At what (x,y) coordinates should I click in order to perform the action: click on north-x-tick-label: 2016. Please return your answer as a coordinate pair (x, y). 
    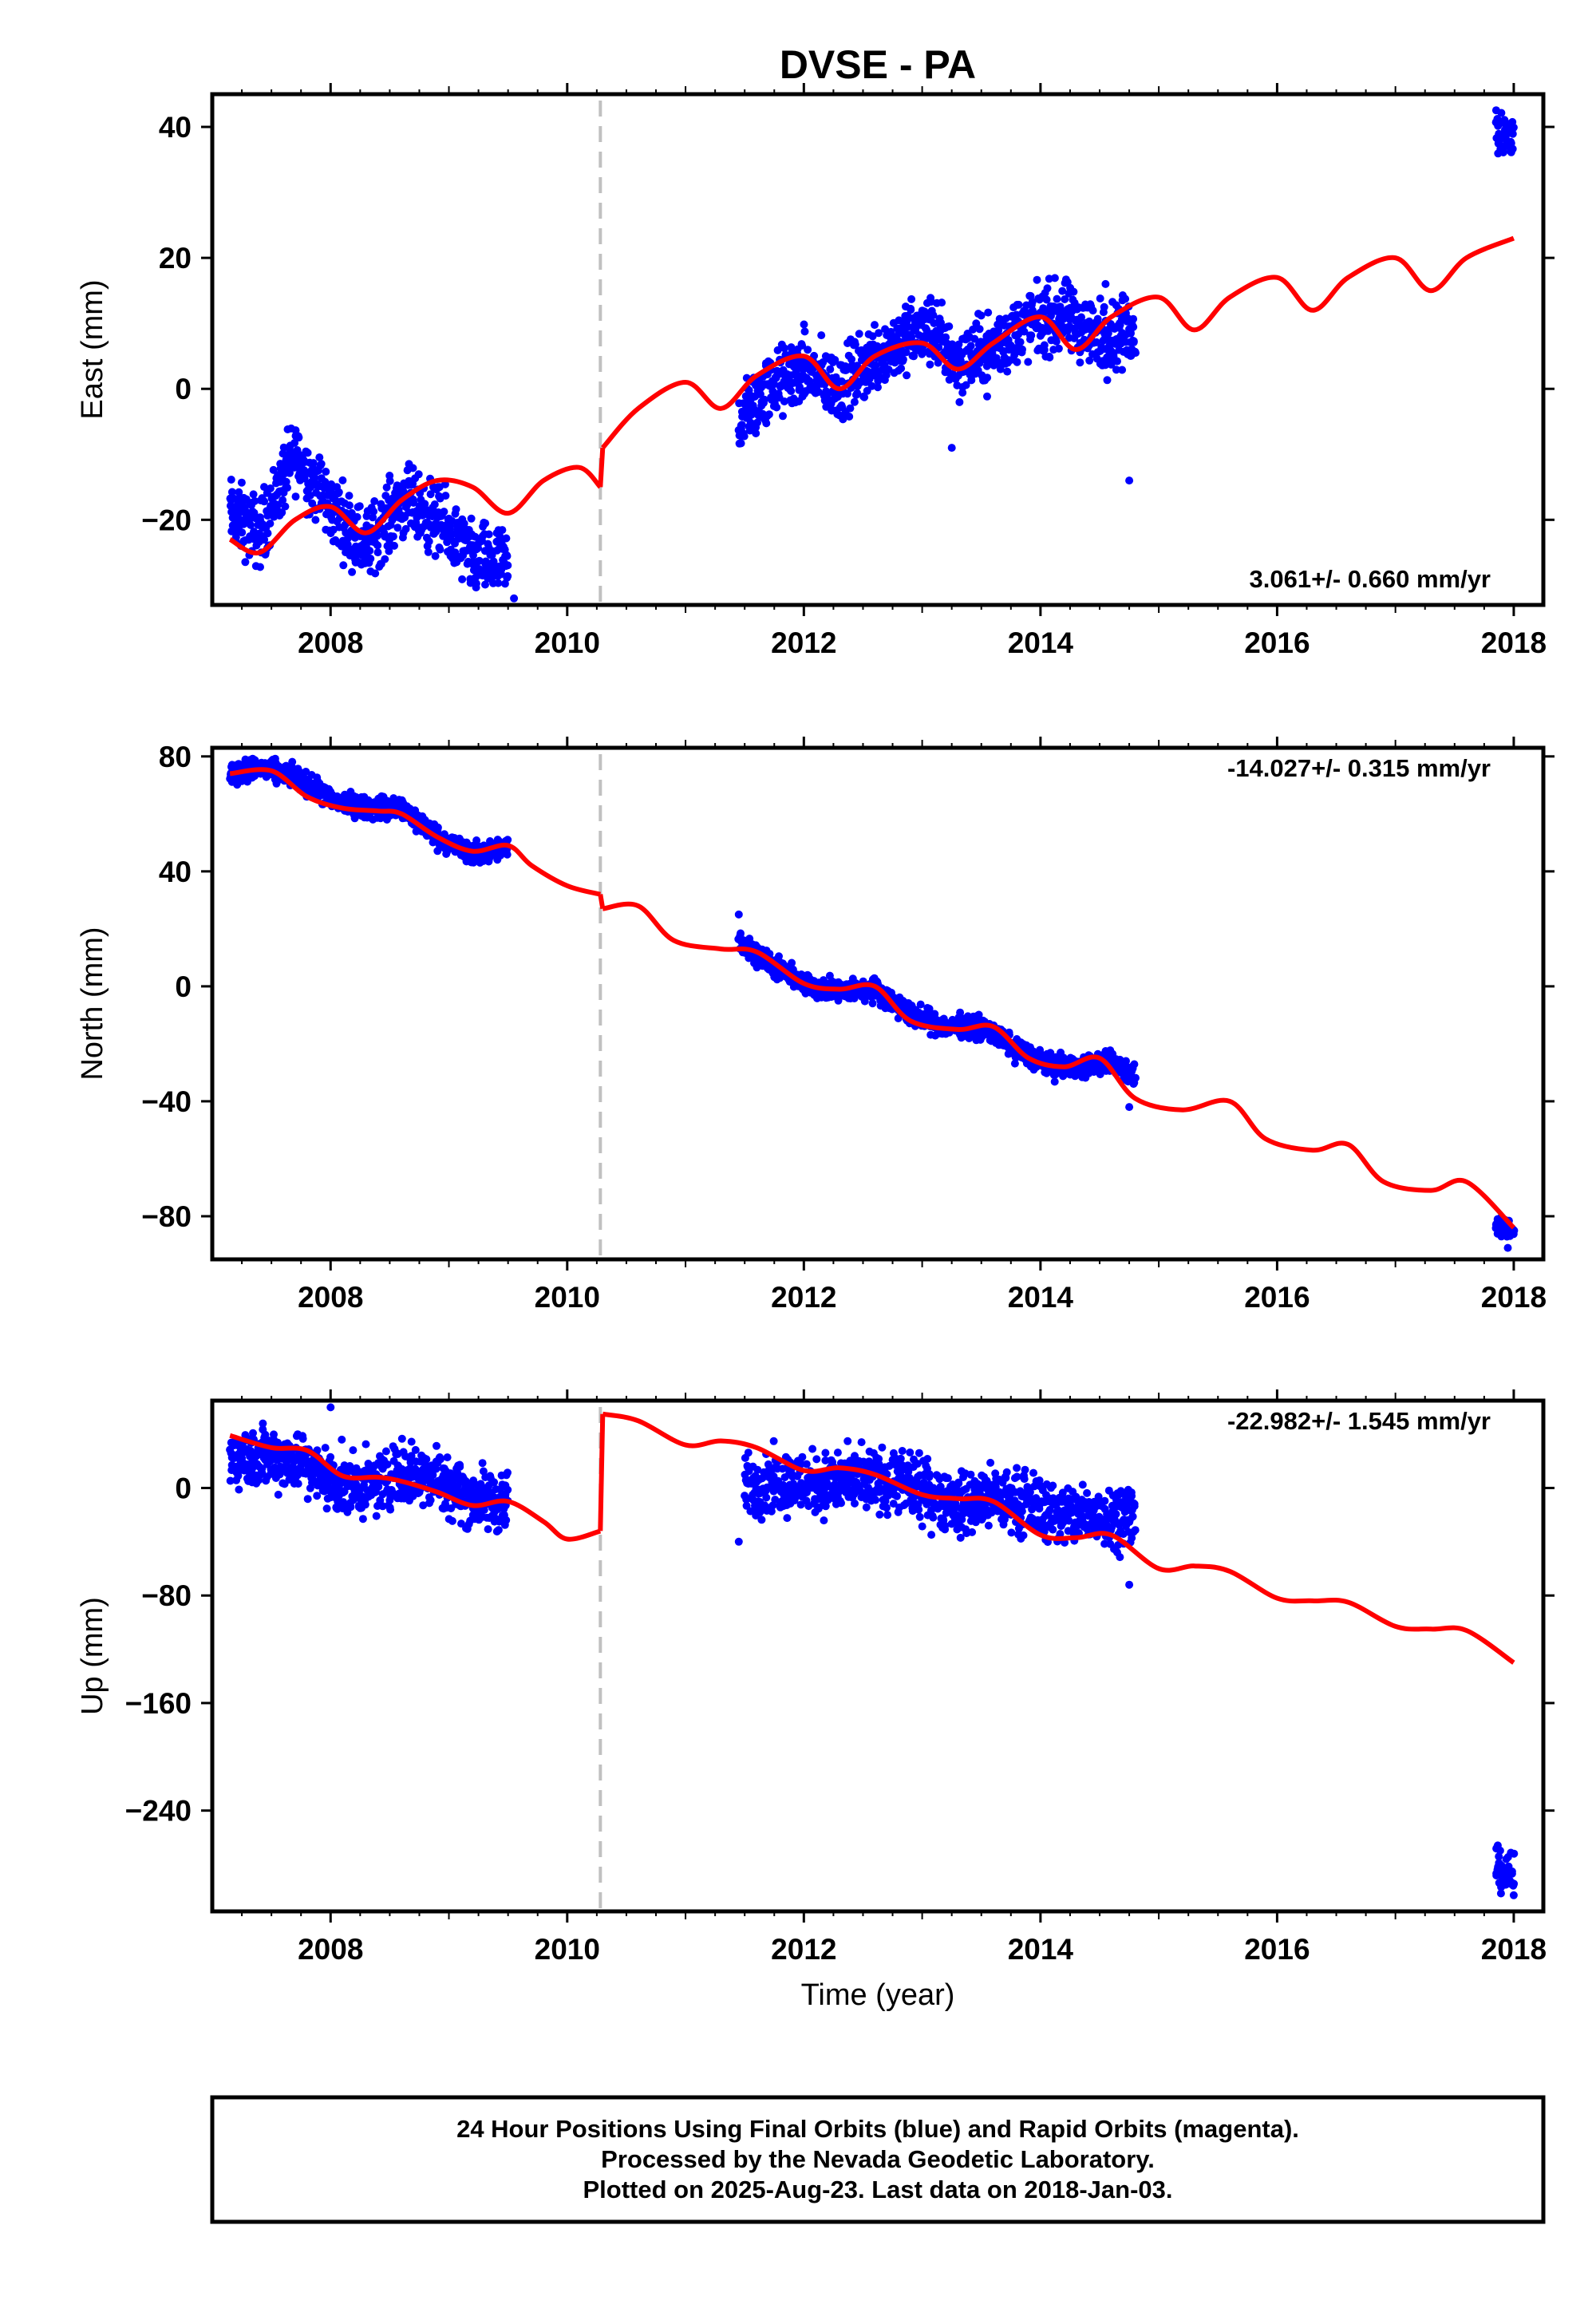
    Looking at the image, I should click on (1277, 1297).